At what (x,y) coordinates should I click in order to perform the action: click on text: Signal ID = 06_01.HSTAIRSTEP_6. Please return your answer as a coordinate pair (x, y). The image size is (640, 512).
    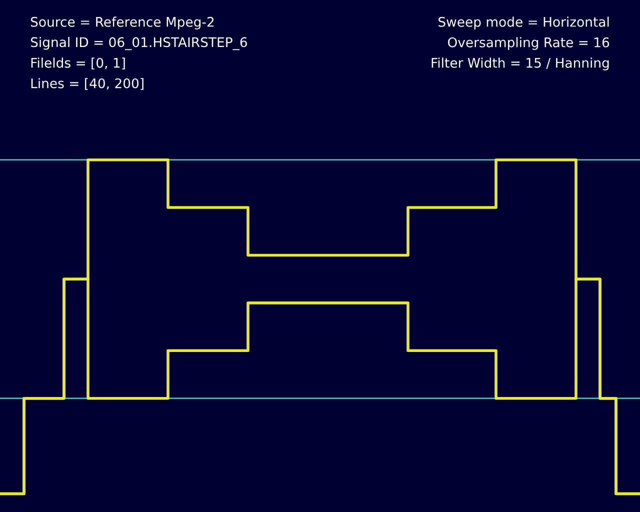
    Looking at the image, I should click on (138, 43).